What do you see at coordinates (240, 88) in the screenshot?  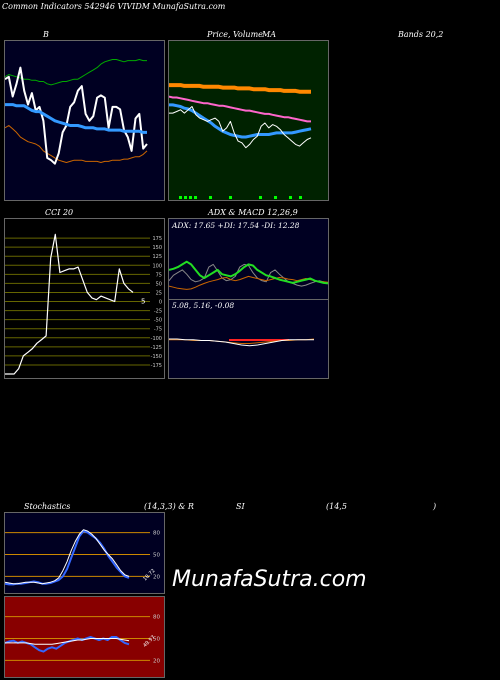 I see `ema-long-line` at bounding box center [240, 88].